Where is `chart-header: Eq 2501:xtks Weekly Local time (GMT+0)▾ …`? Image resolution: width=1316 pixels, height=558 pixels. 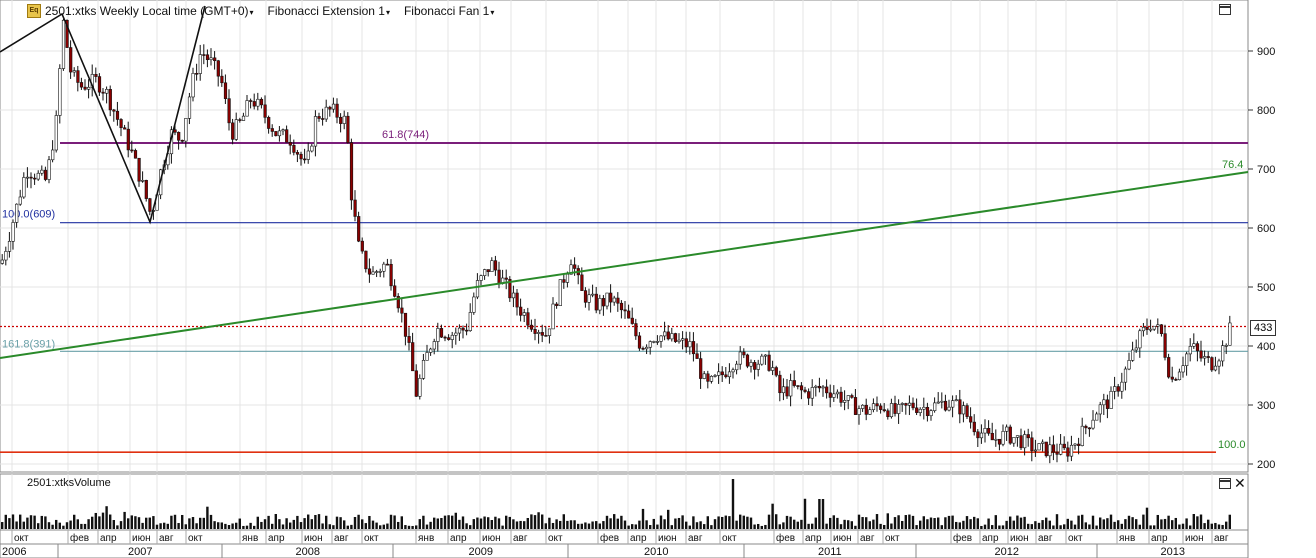 chart-header: Eq 2501:xtks Weekly Local time (GMT+0)▾ … is located at coordinates (254, 11).